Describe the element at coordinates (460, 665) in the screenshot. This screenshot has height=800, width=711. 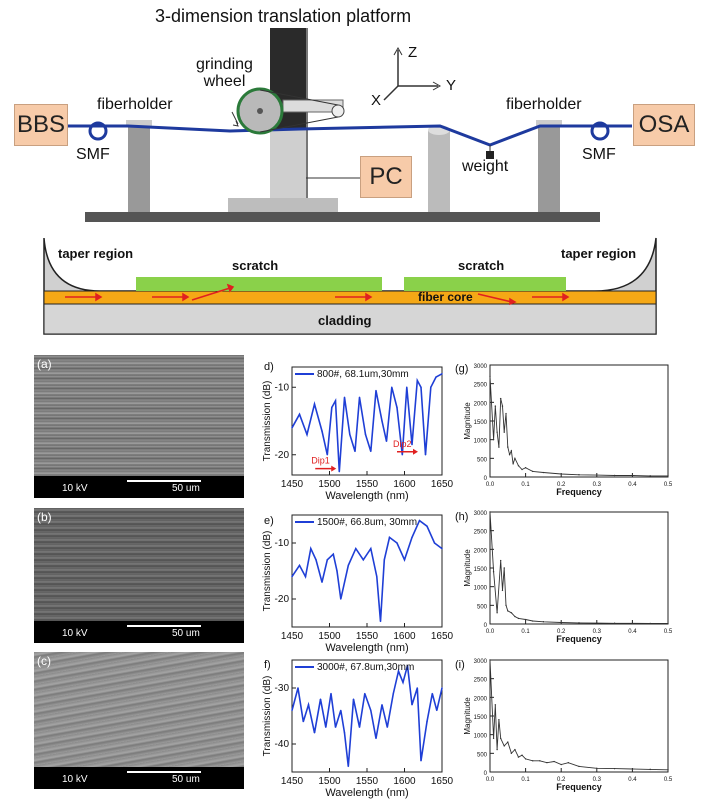
I see `panel-label: (i)` at that location.